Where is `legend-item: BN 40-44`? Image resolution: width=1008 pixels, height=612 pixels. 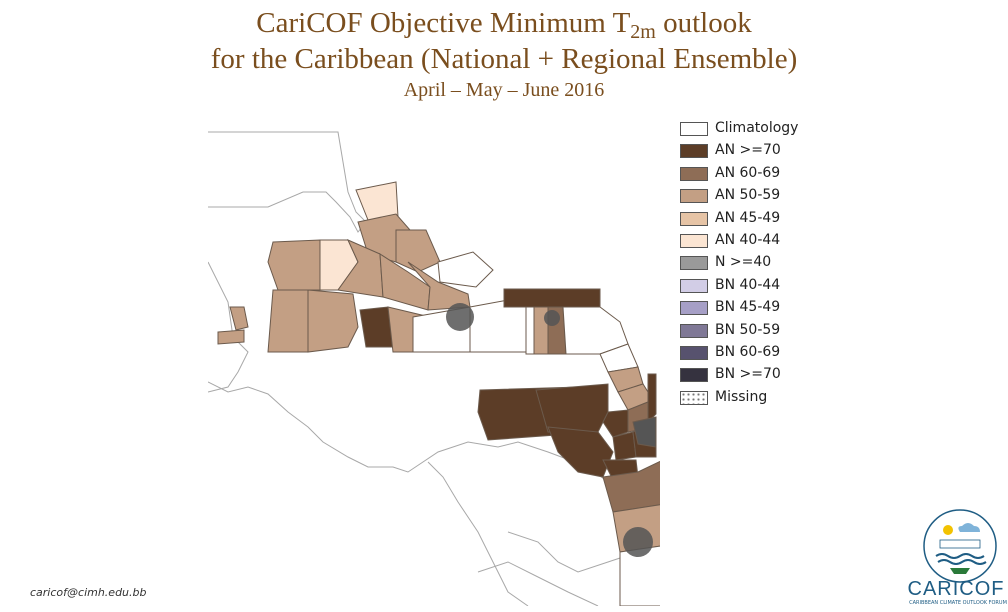 legend-item: BN 40-44 is located at coordinates (760, 288).